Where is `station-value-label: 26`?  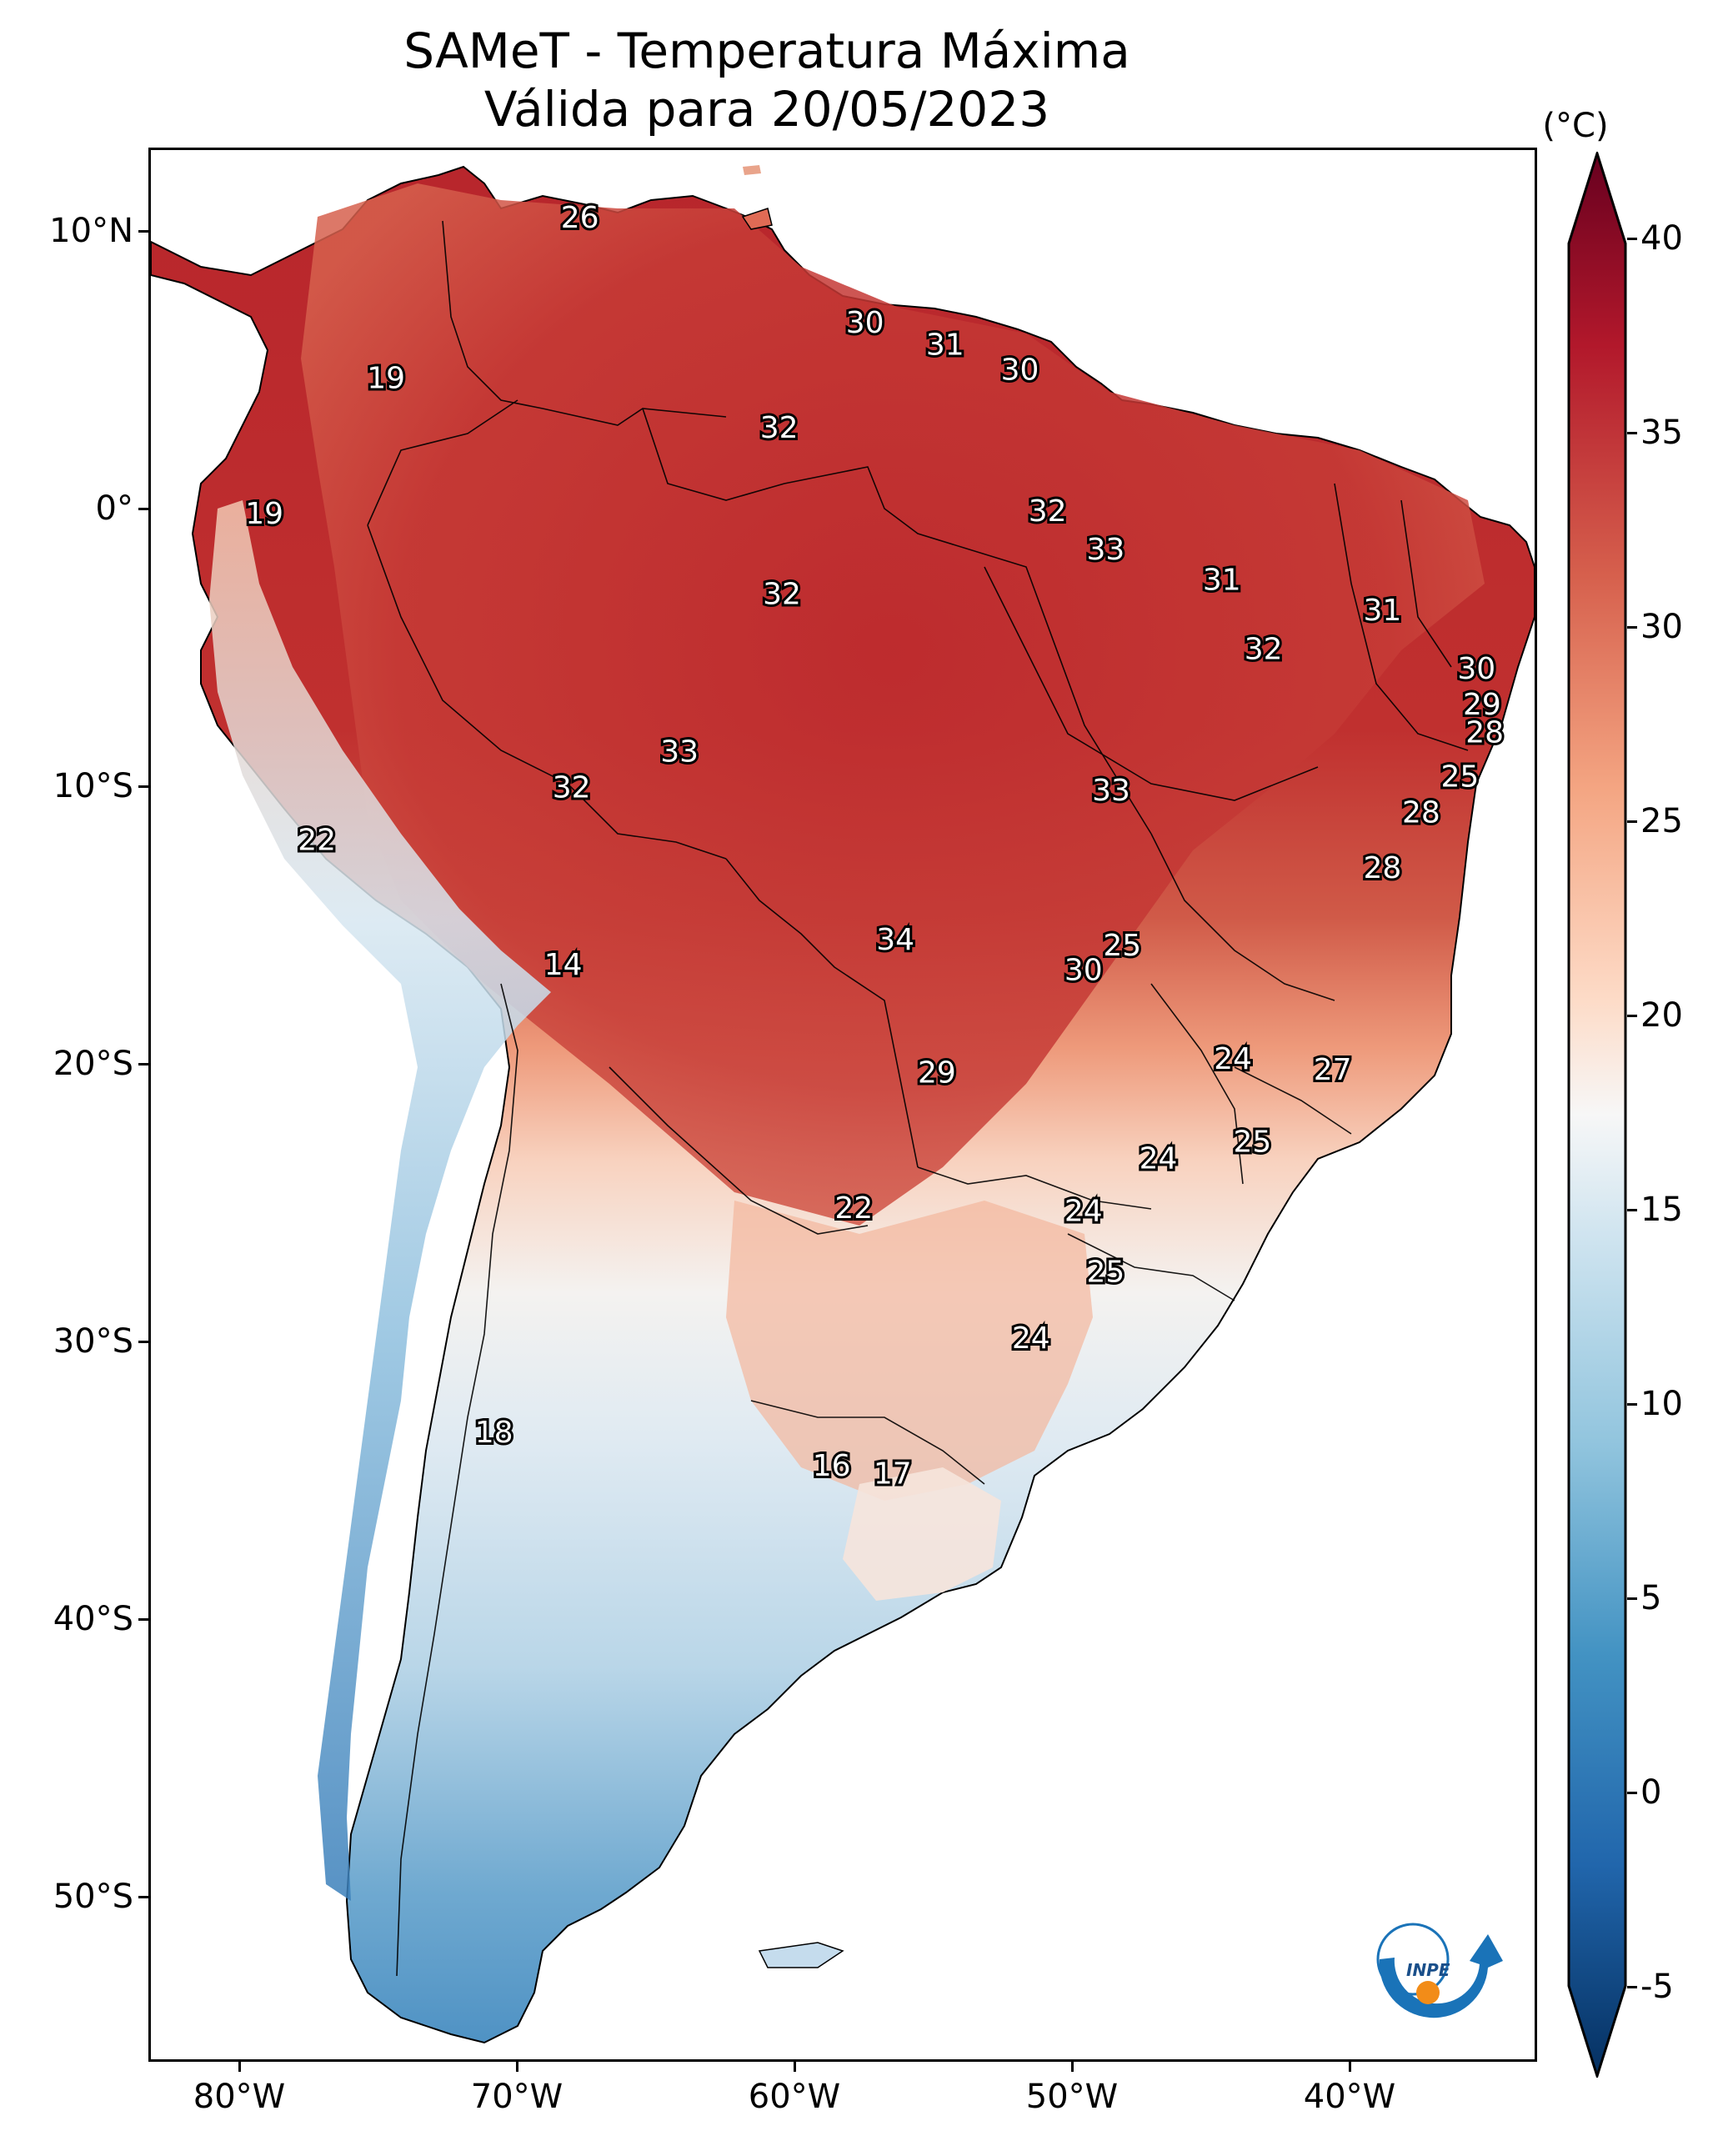 station-value-label: 26 is located at coordinates (580, 218).